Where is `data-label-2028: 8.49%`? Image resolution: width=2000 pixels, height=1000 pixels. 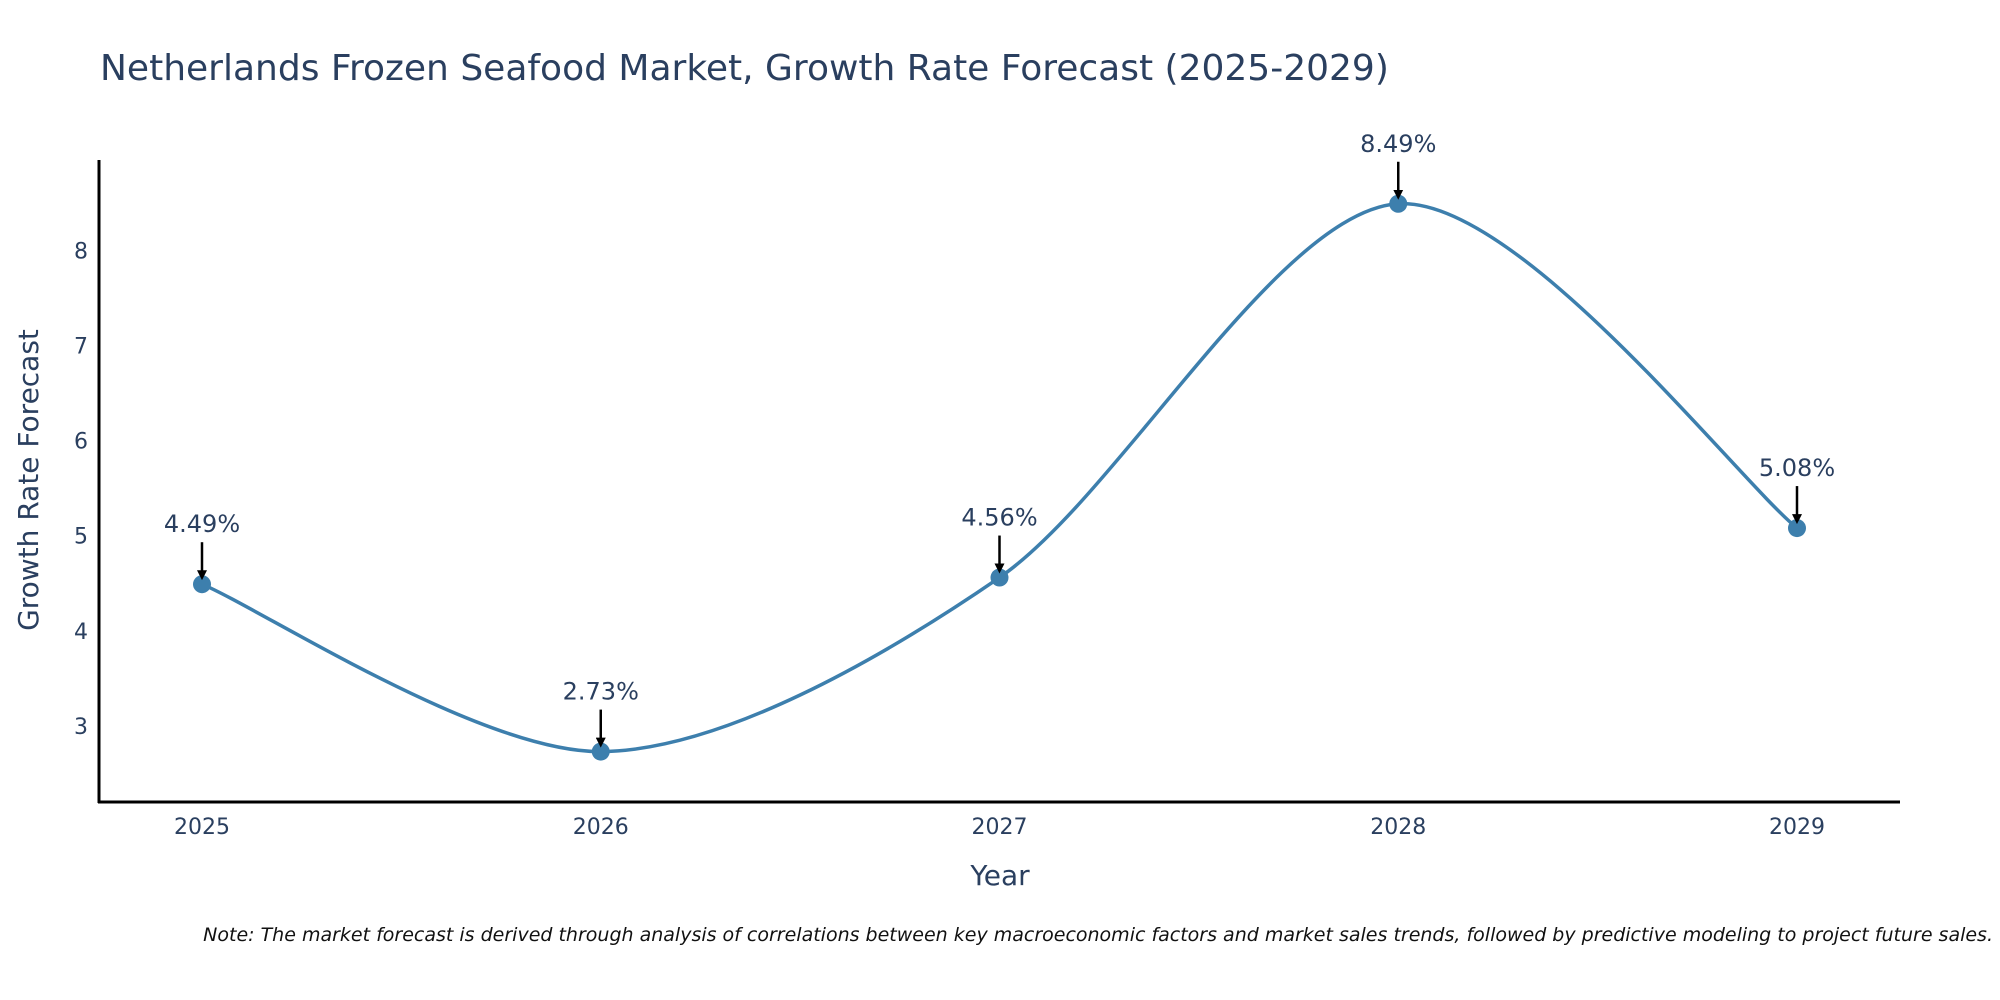
data-label-2028: 8.49% is located at coordinates (1398, 144).